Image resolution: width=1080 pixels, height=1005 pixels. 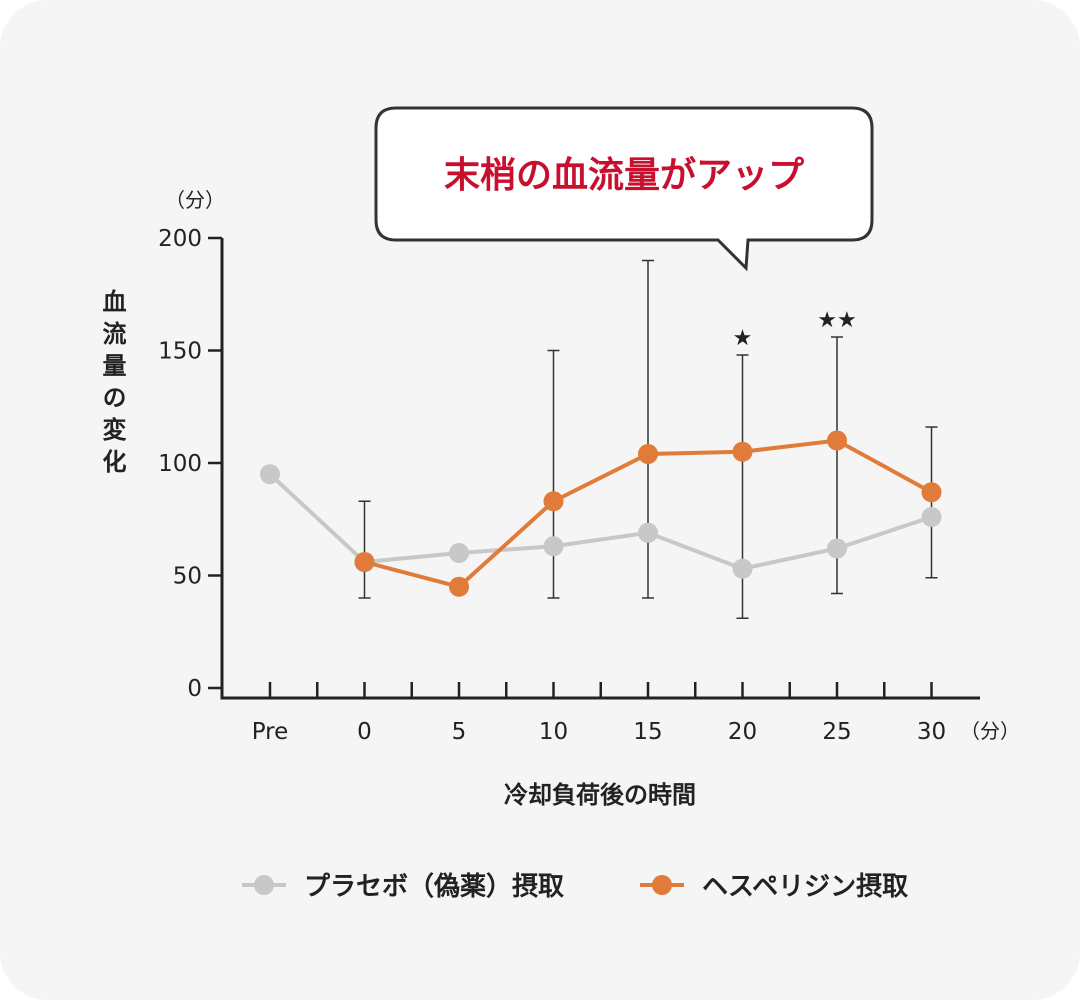 I want to click on callout-text: 末梢の血流量がアップ, so click(x=624, y=175).